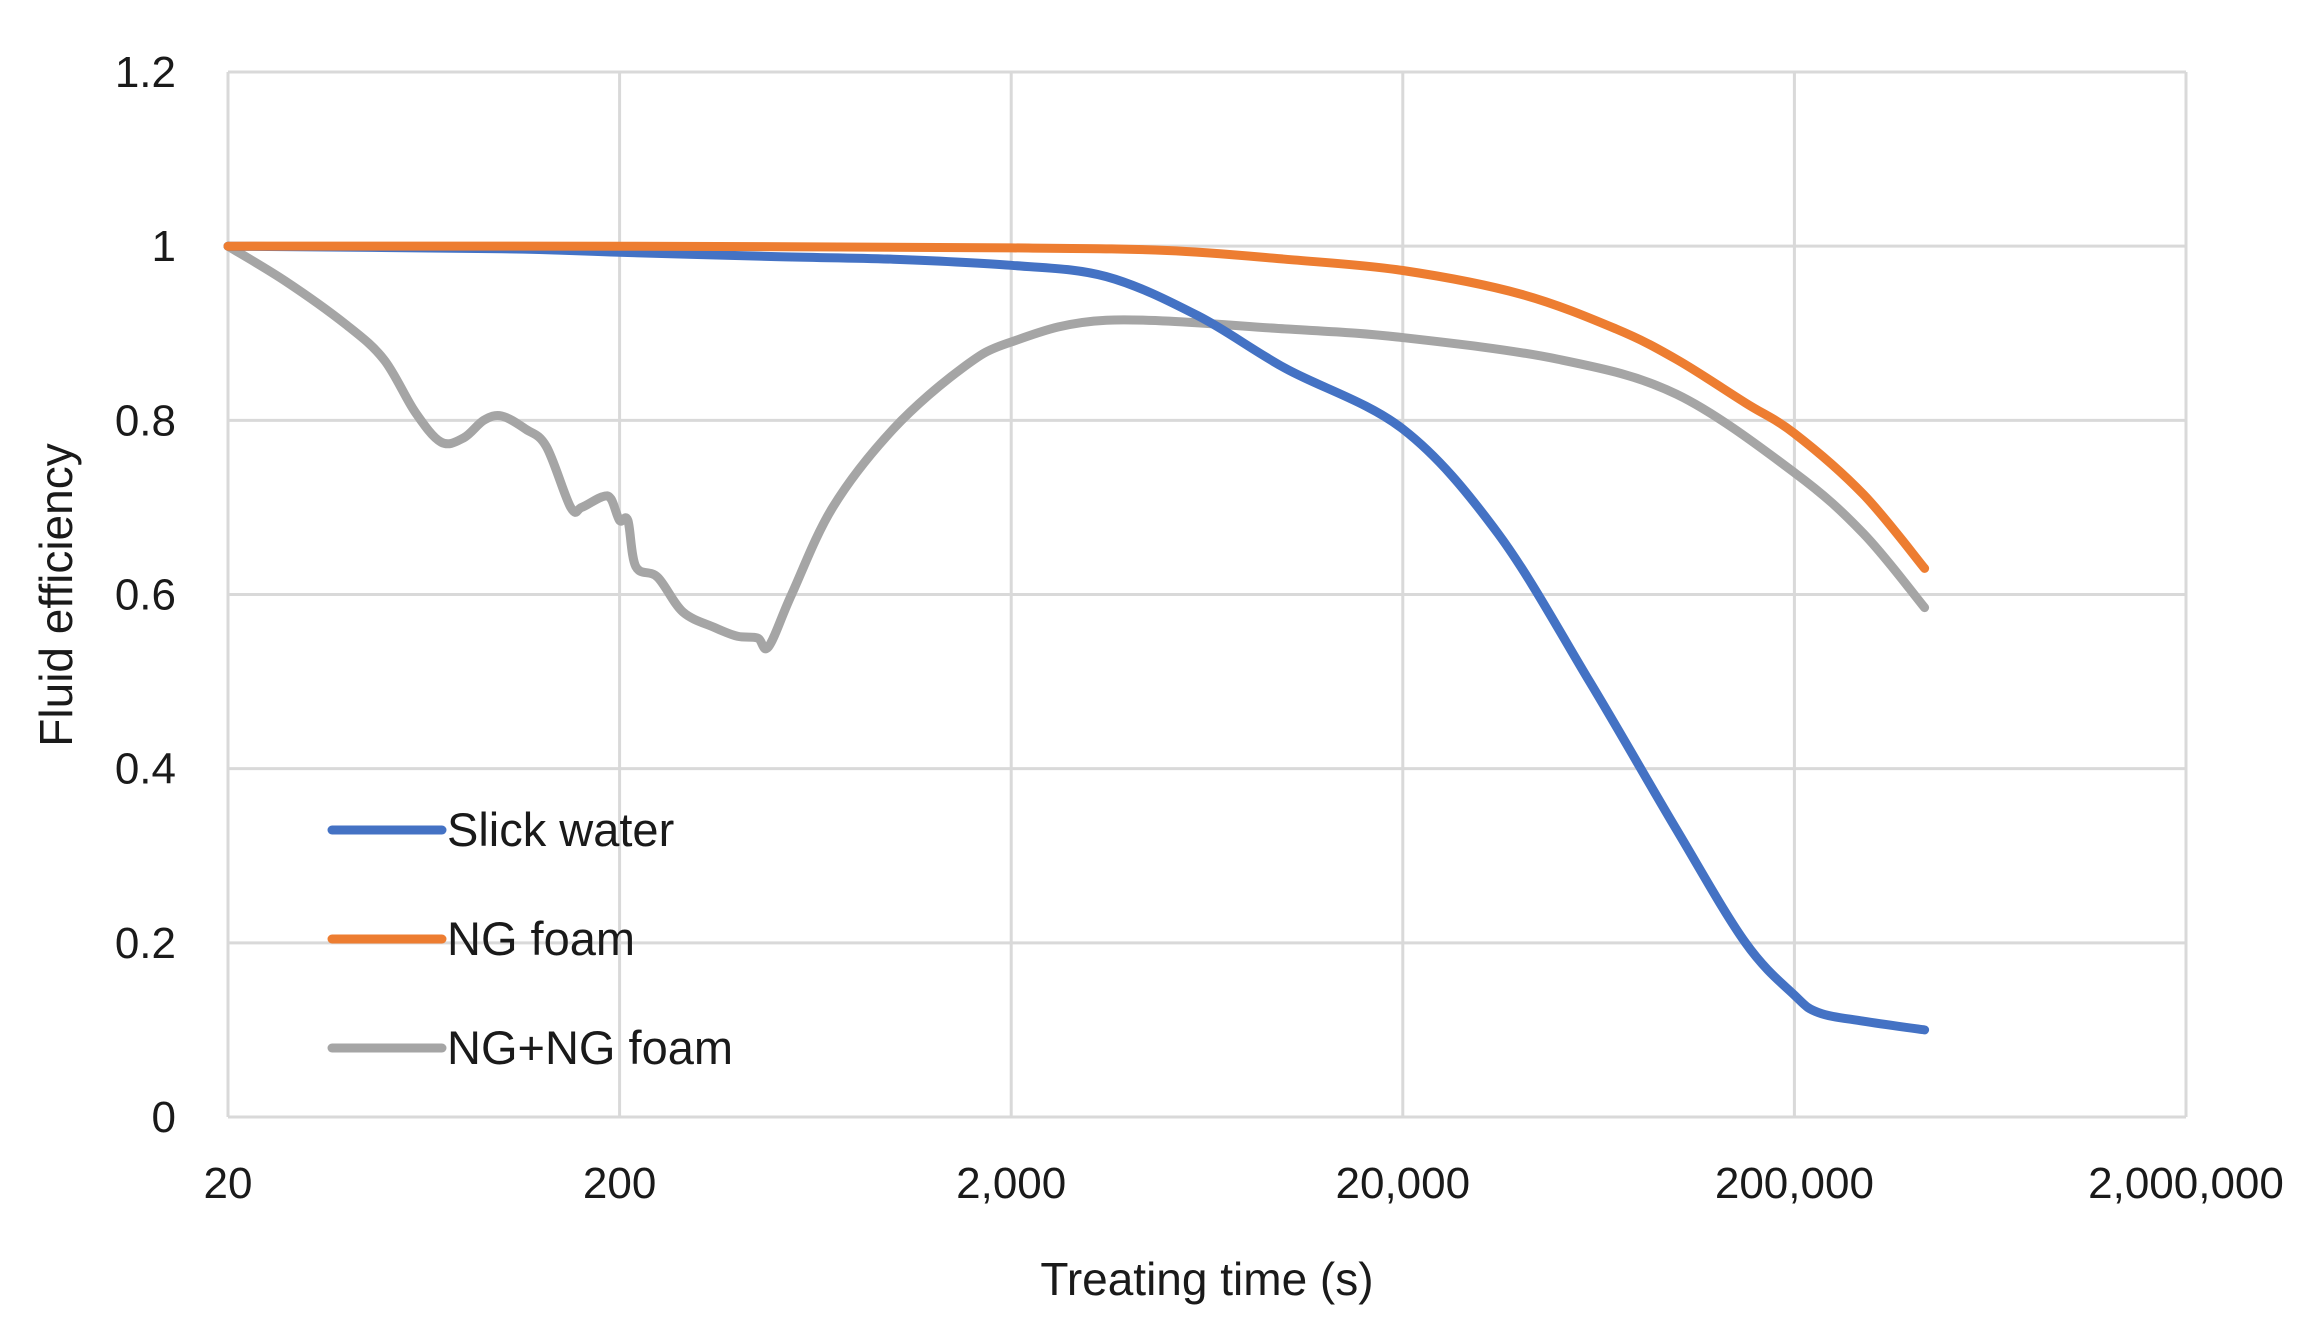  I want to click on legend-label-slick-water: Slick water, so click(560, 829).